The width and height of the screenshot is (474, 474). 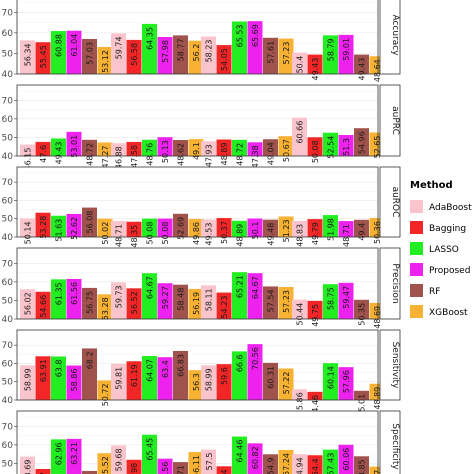 What do you see at coordinates (74, 45) in the screenshot?
I see `data-label: 61.04` at bounding box center [74, 45].